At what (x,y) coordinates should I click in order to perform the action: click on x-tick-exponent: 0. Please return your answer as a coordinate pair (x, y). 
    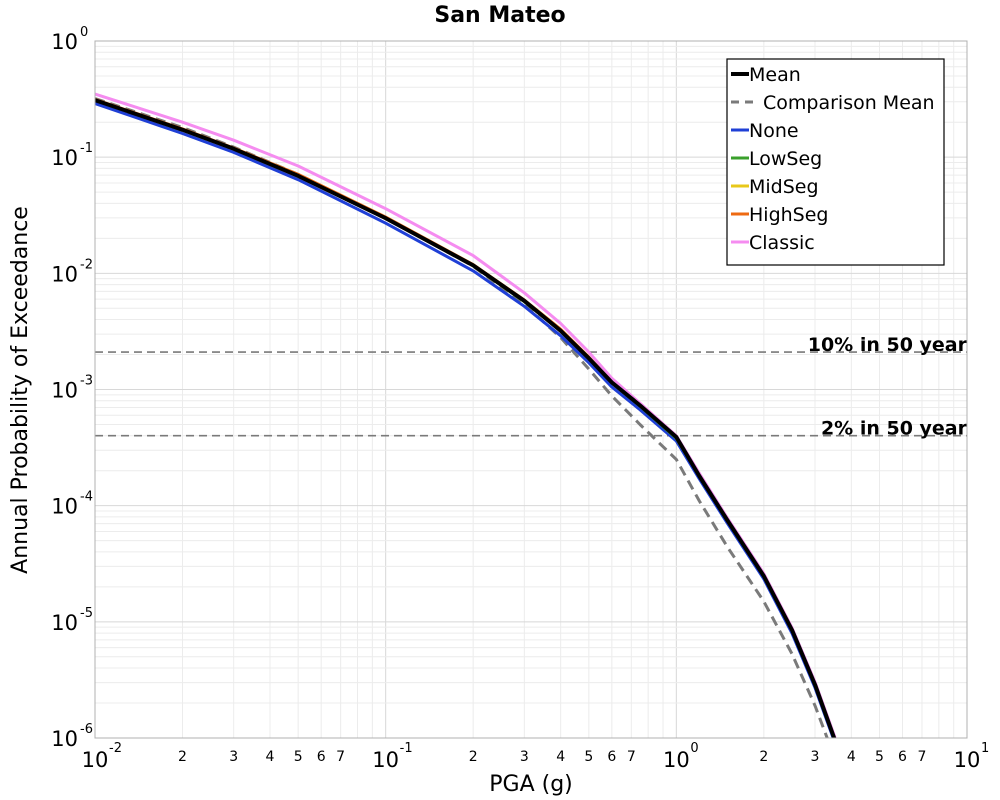
    Looking at the image, I should click on (694, 748).